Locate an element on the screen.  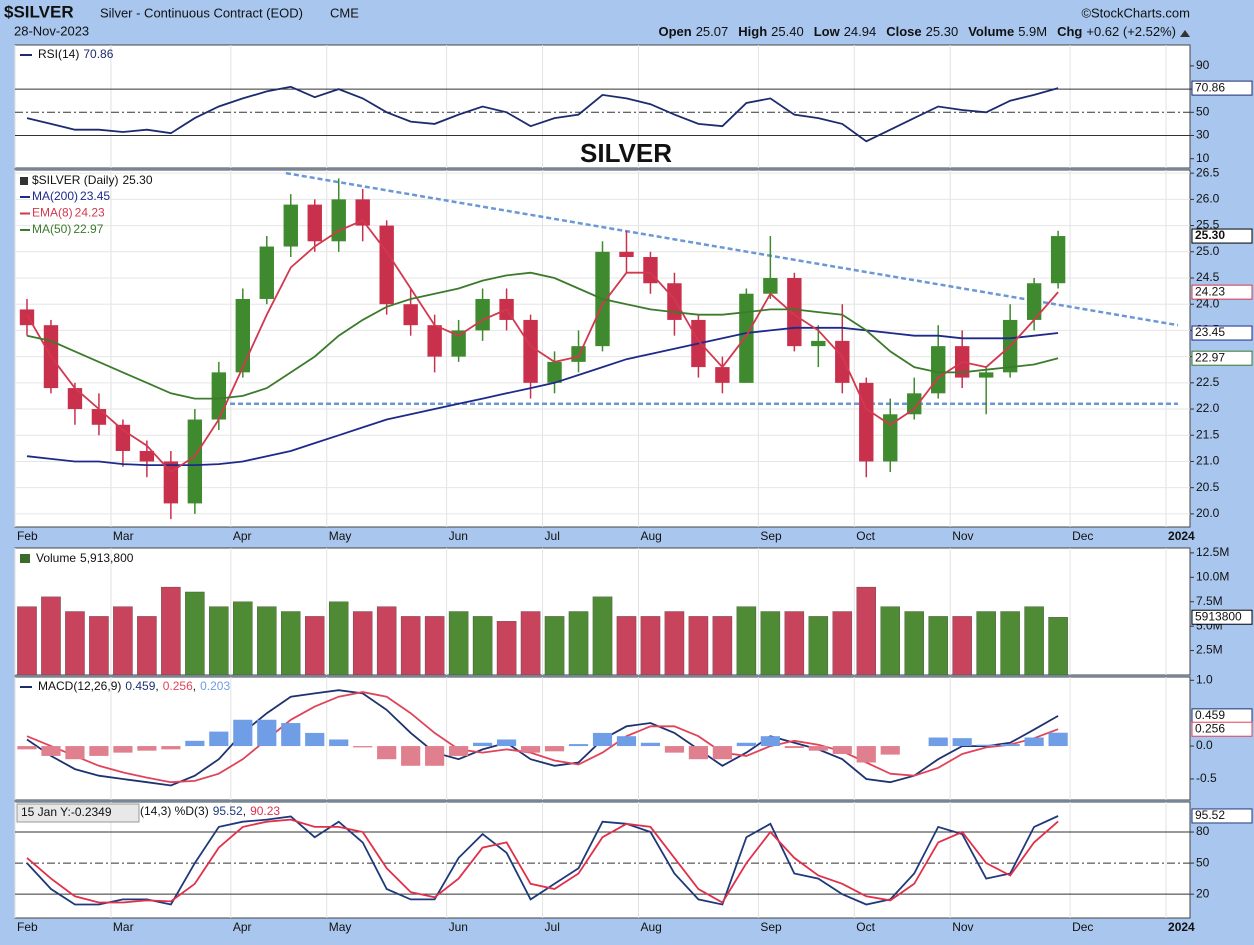
value-flag-label: 22.97 is located at coordinates (1210, 357).